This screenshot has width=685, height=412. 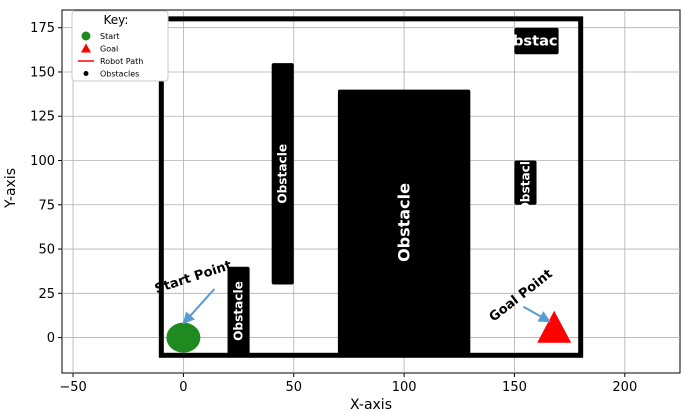 What do you see at coordinates (72, 387) in the screenshot?
I see `x-tick-label: −50` at bounding box center [72, 387].